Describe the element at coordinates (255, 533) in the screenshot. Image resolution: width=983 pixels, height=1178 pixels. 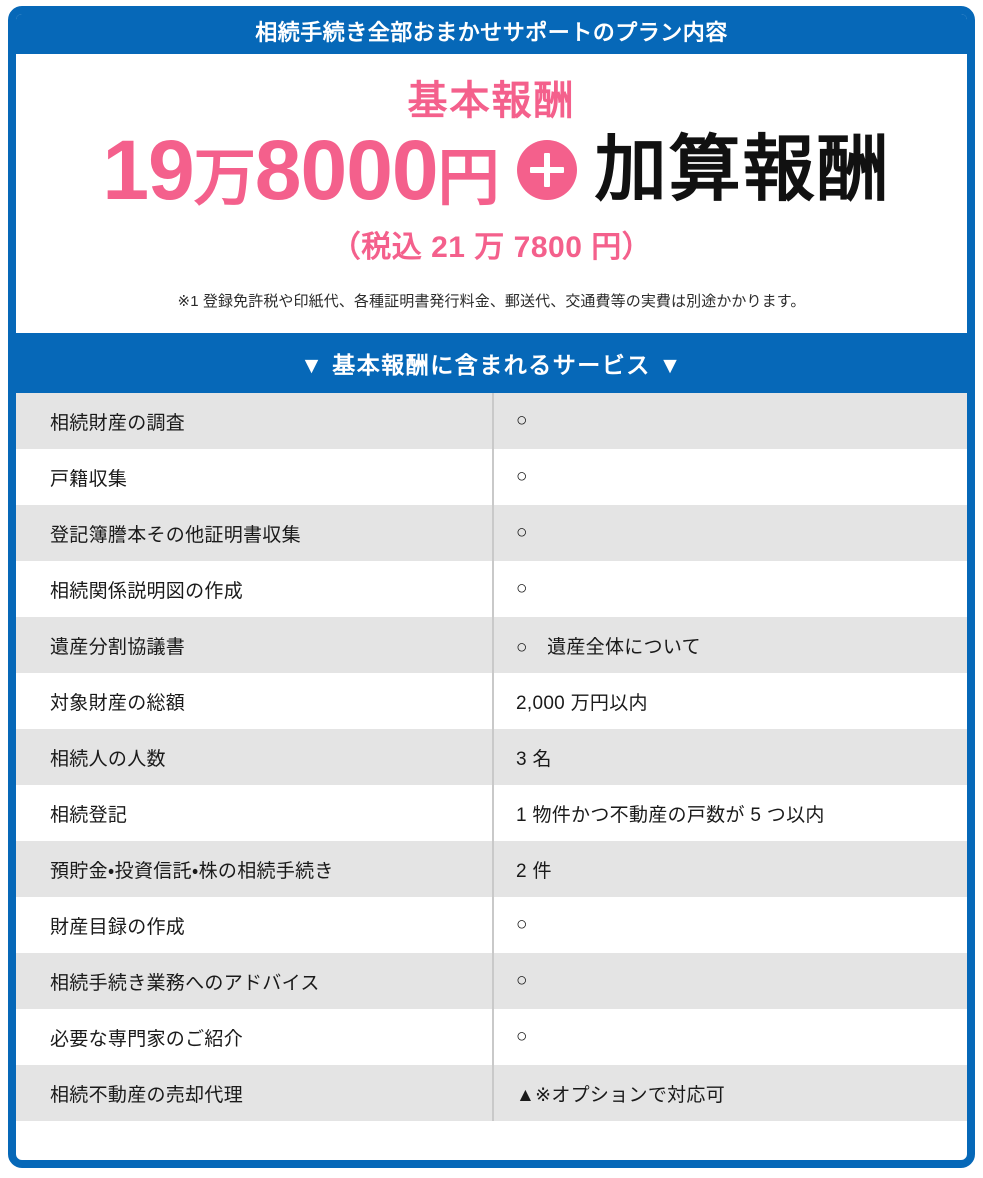
I see `service-label: 登記簿謄本その他証明書収集` at that location.